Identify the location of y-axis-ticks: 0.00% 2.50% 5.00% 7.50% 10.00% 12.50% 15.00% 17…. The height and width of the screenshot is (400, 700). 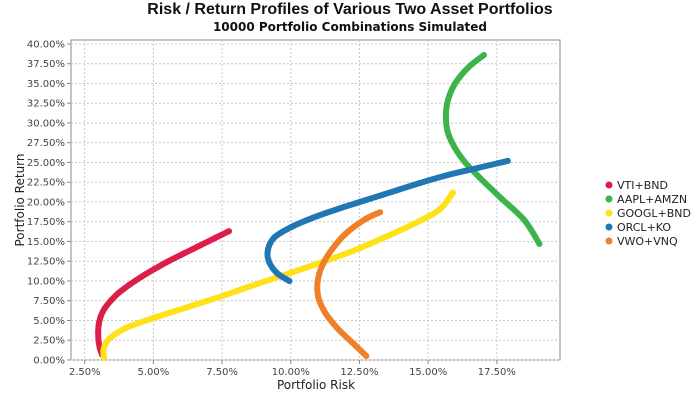
(49, 203).